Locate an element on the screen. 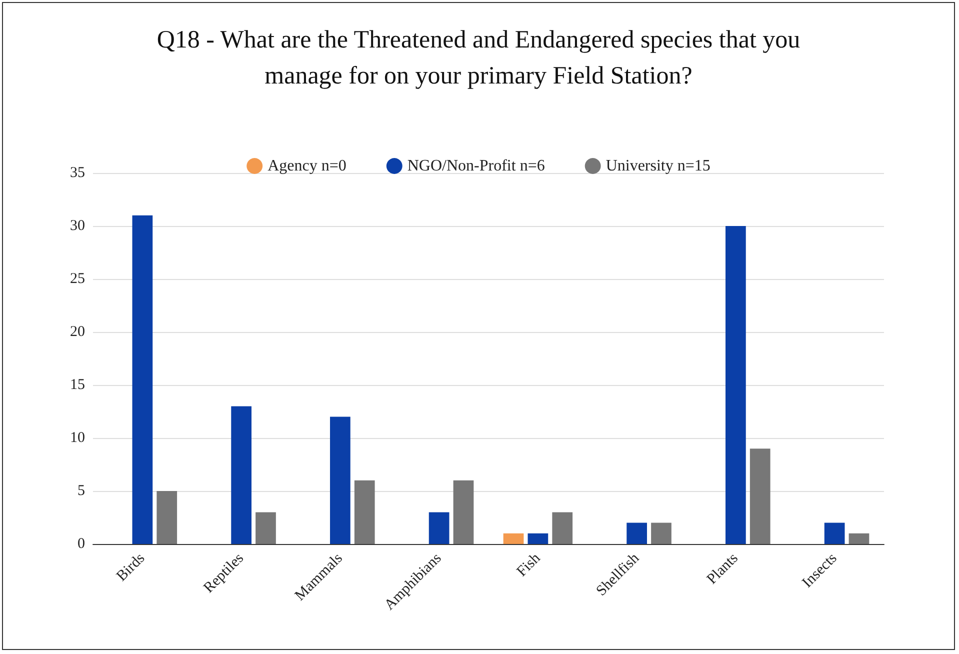  legend-label: Agency n=0 is located at coordinates (307, 166).